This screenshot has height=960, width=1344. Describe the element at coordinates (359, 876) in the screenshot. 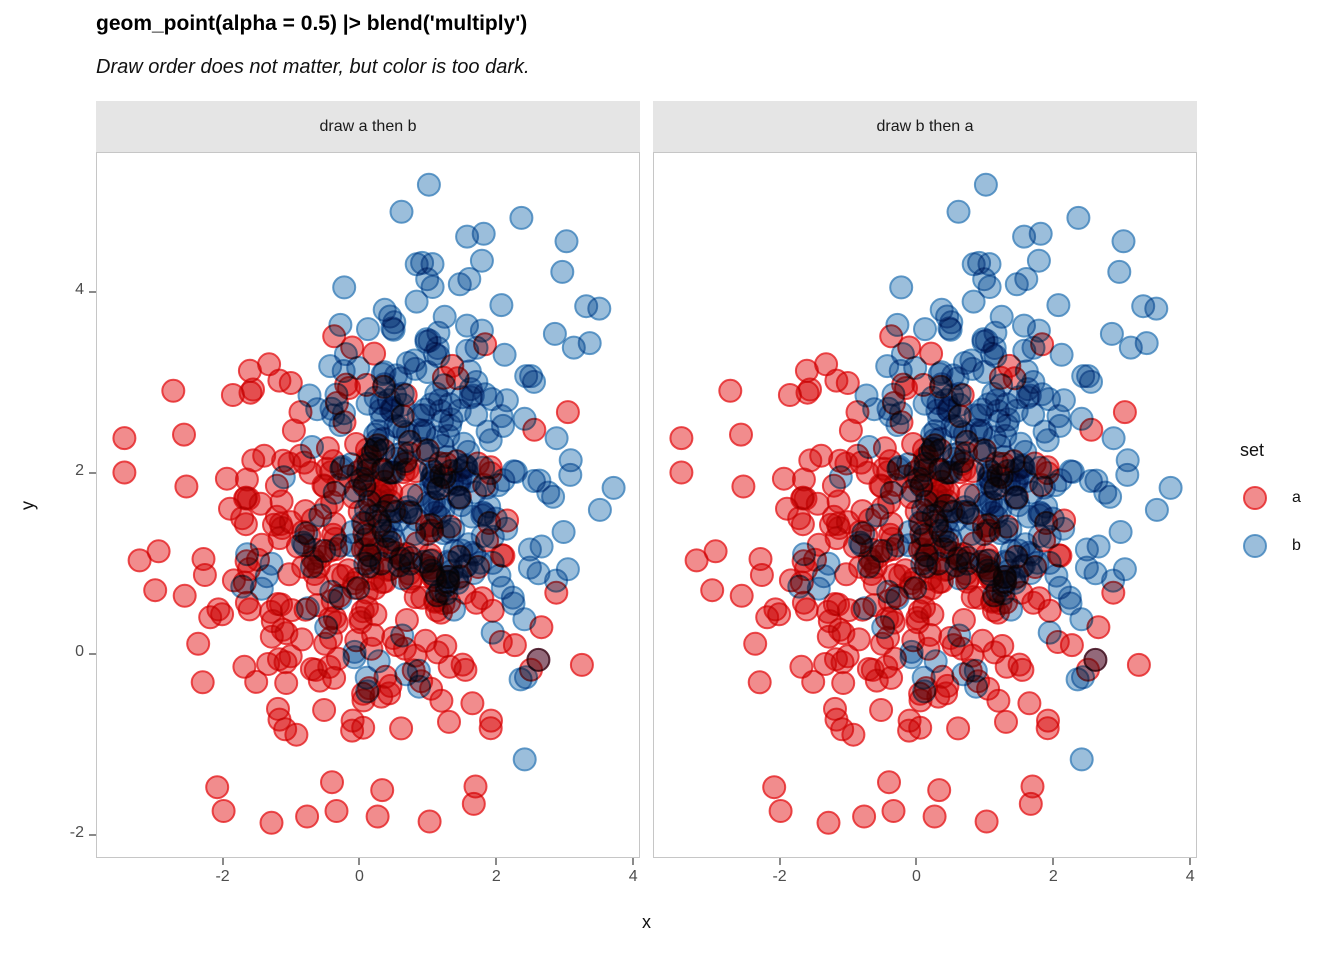

I see `x-tick-label: 0` at that location.